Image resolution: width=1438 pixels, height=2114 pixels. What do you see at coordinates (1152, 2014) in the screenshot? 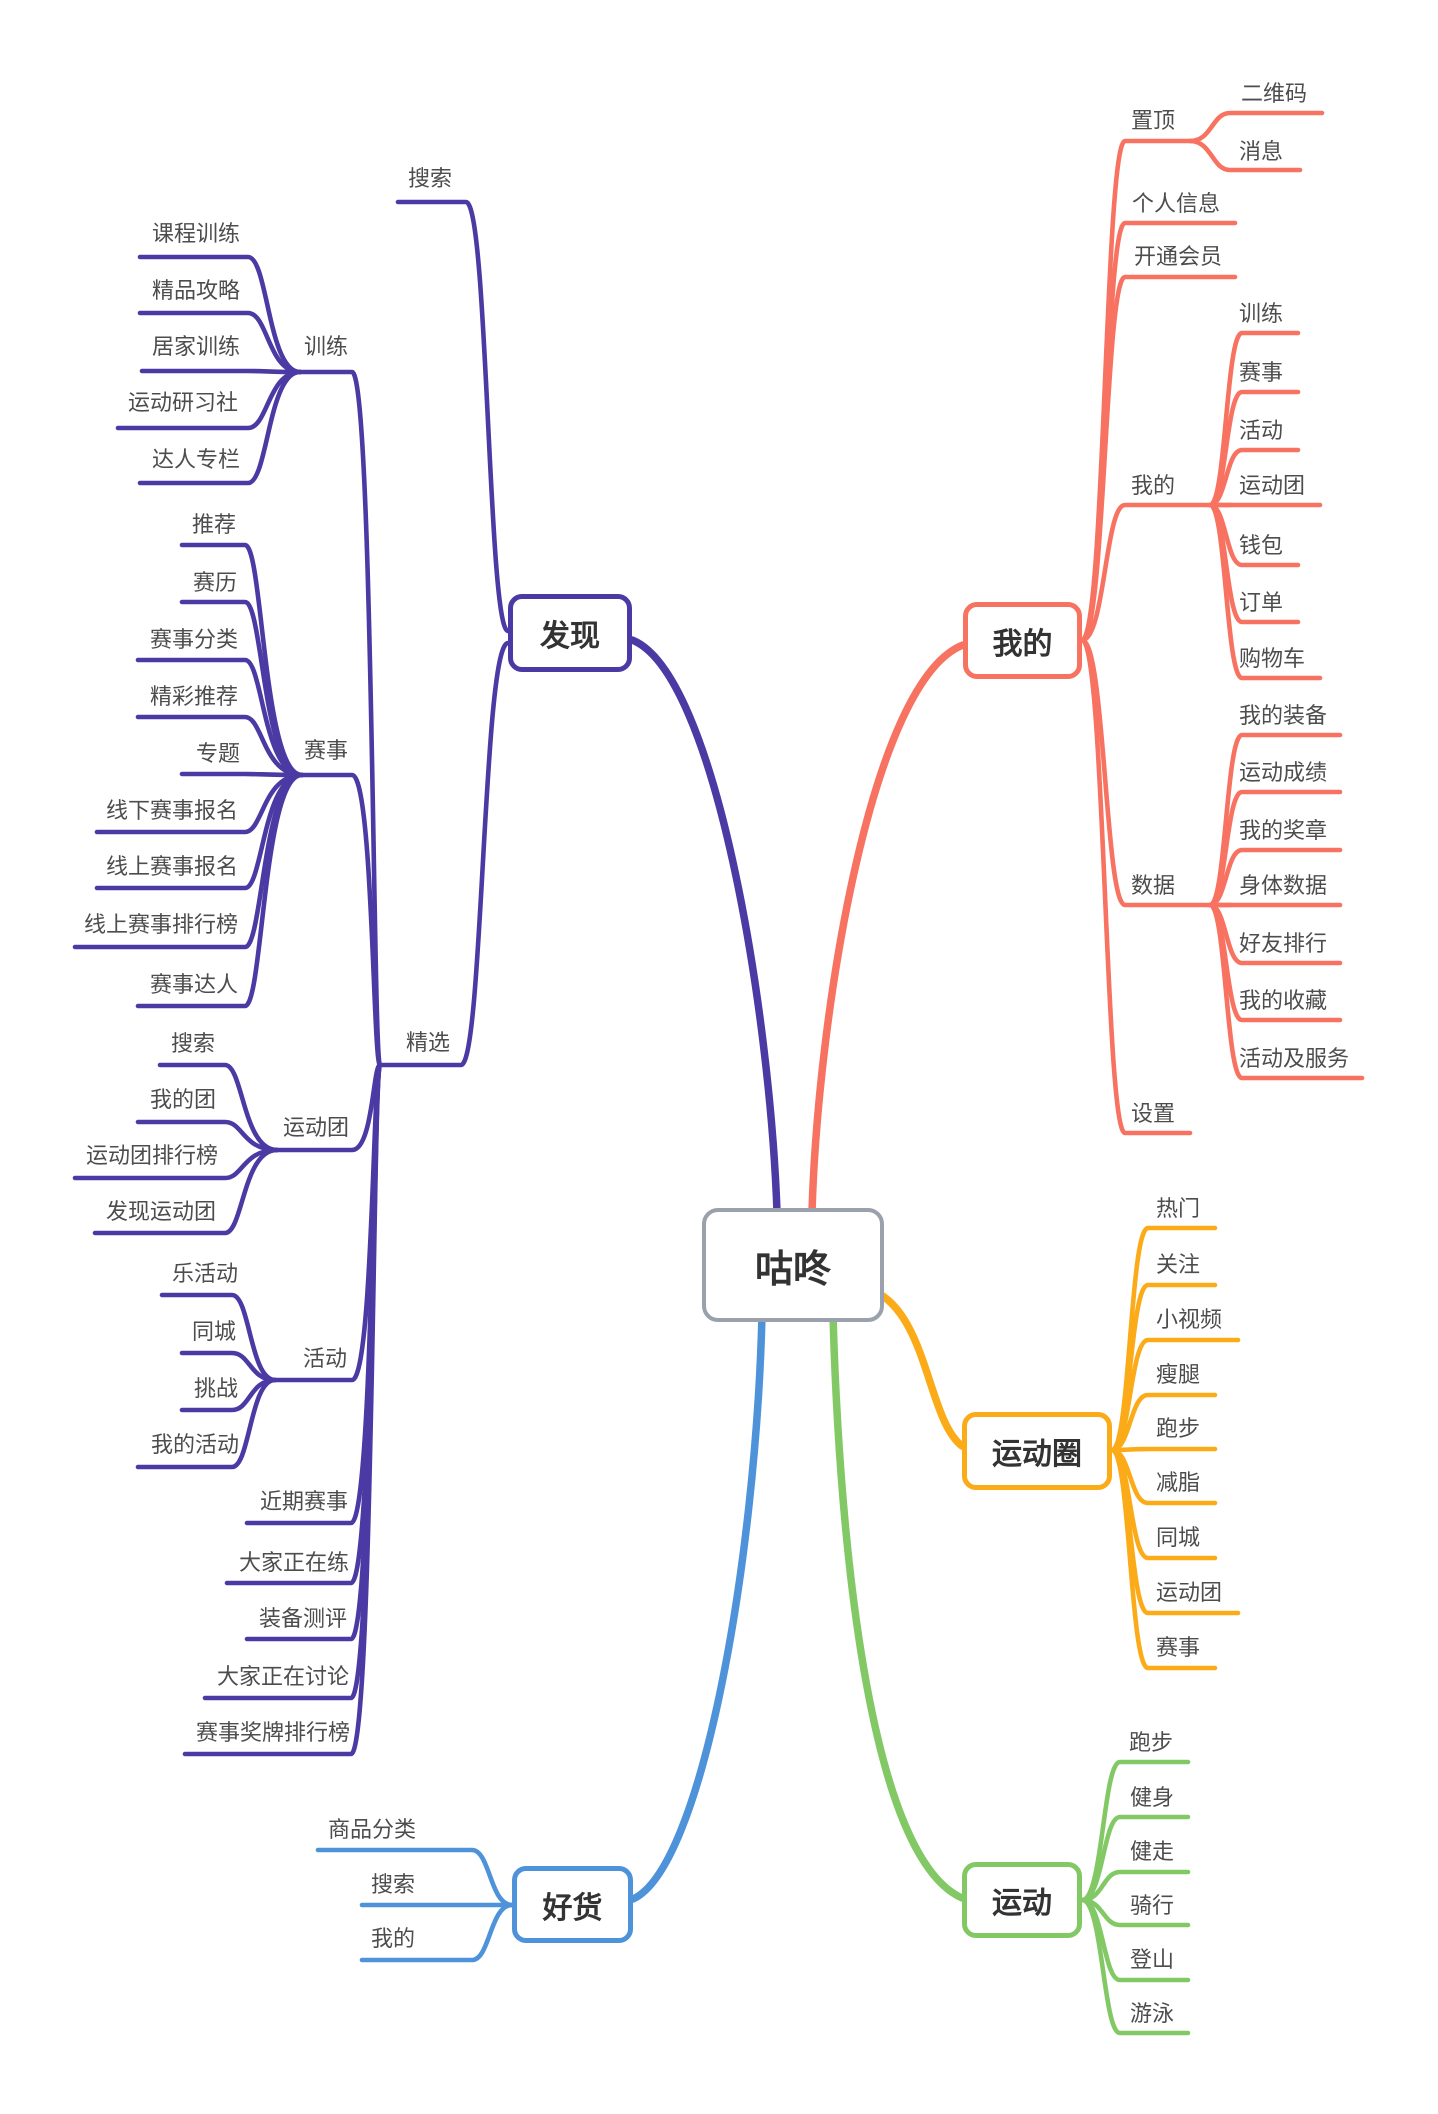
I see `topic-swimming: 游泳` at bounding box center [1152, 2014].